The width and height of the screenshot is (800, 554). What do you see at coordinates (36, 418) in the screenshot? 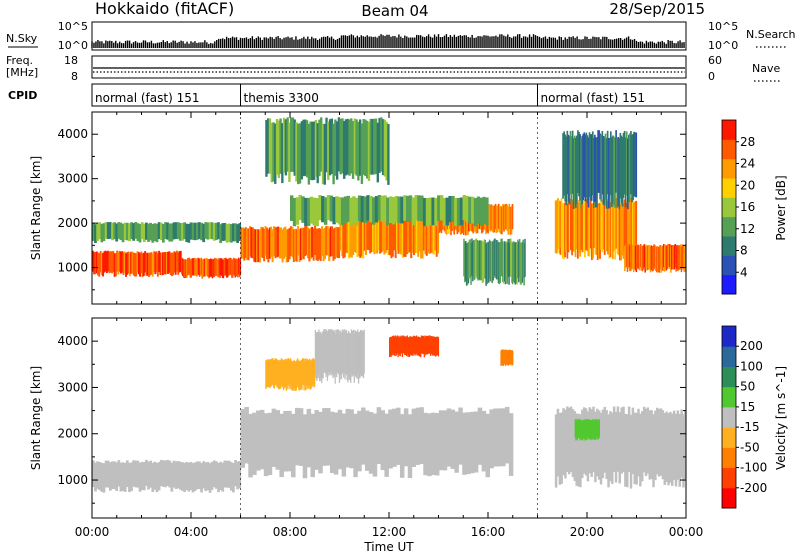
I see `y-axis-title: Slant Range [km]` at bounding box center [36, 418].